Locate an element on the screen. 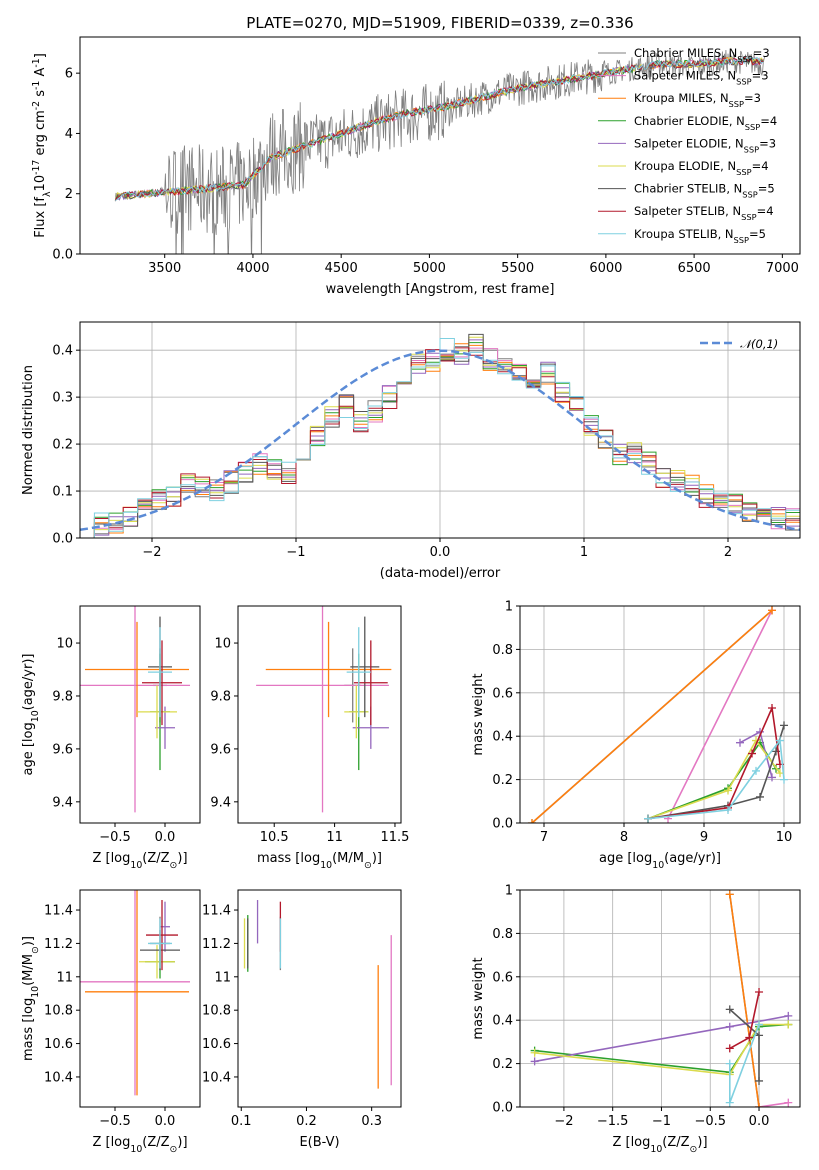 The image size is (819, 1170). x-tick-label: 9 is located at coordinates (704, 837).